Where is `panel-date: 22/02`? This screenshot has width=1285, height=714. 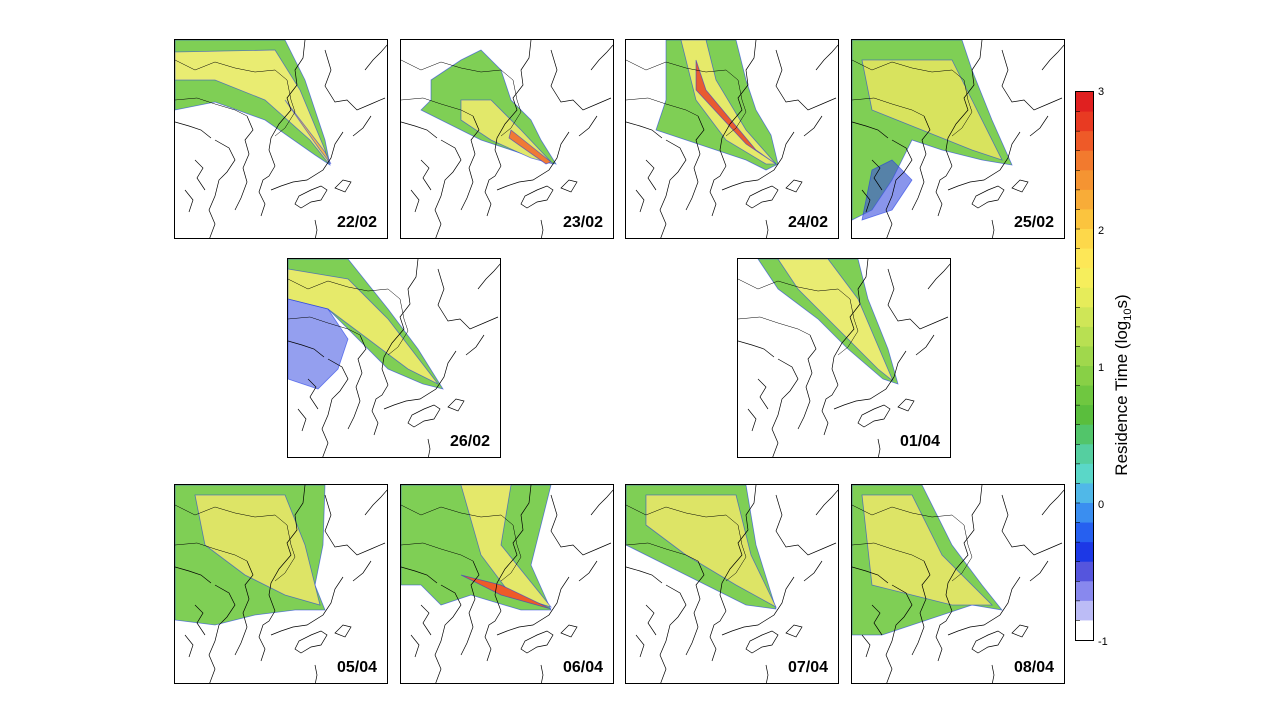
panel-date: 22/02 is located at coordinates (356, 222).